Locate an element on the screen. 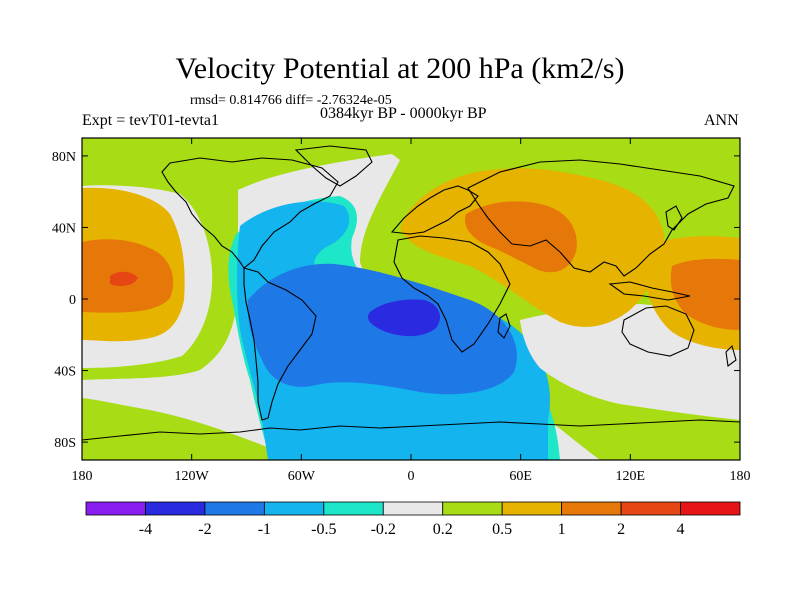 This screenshot has width=800, height=600. colorbar-level-label: -0.2 is located at coordinates (383, 529).